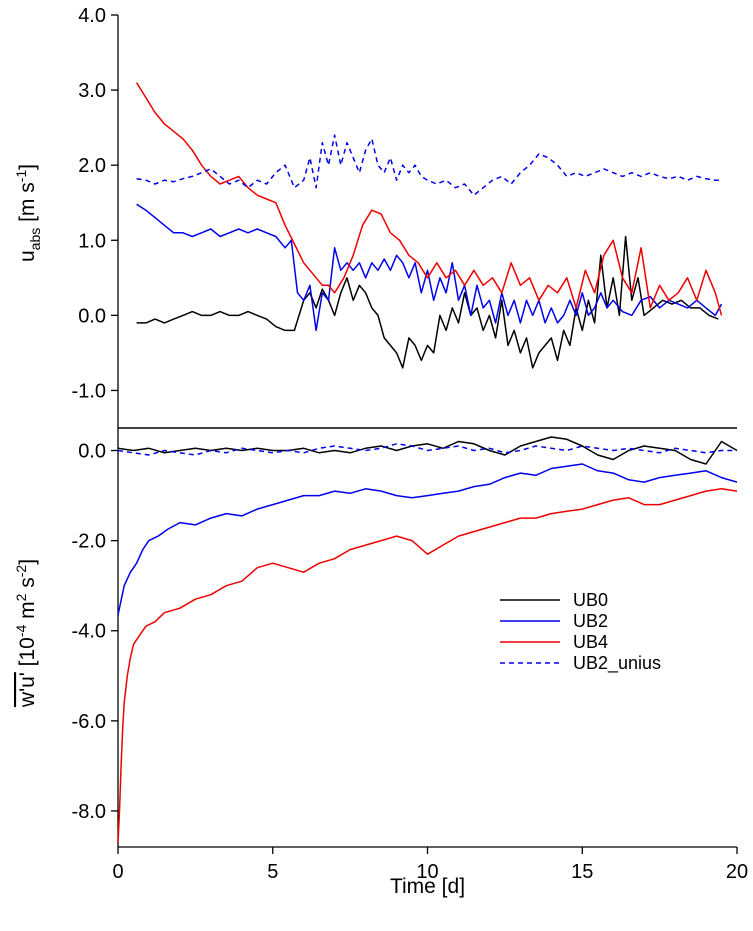 The height and width of the screenshot is (931, 753). I want to click on top-y-axis-title: uabs [m s-1], so click(28, 213).